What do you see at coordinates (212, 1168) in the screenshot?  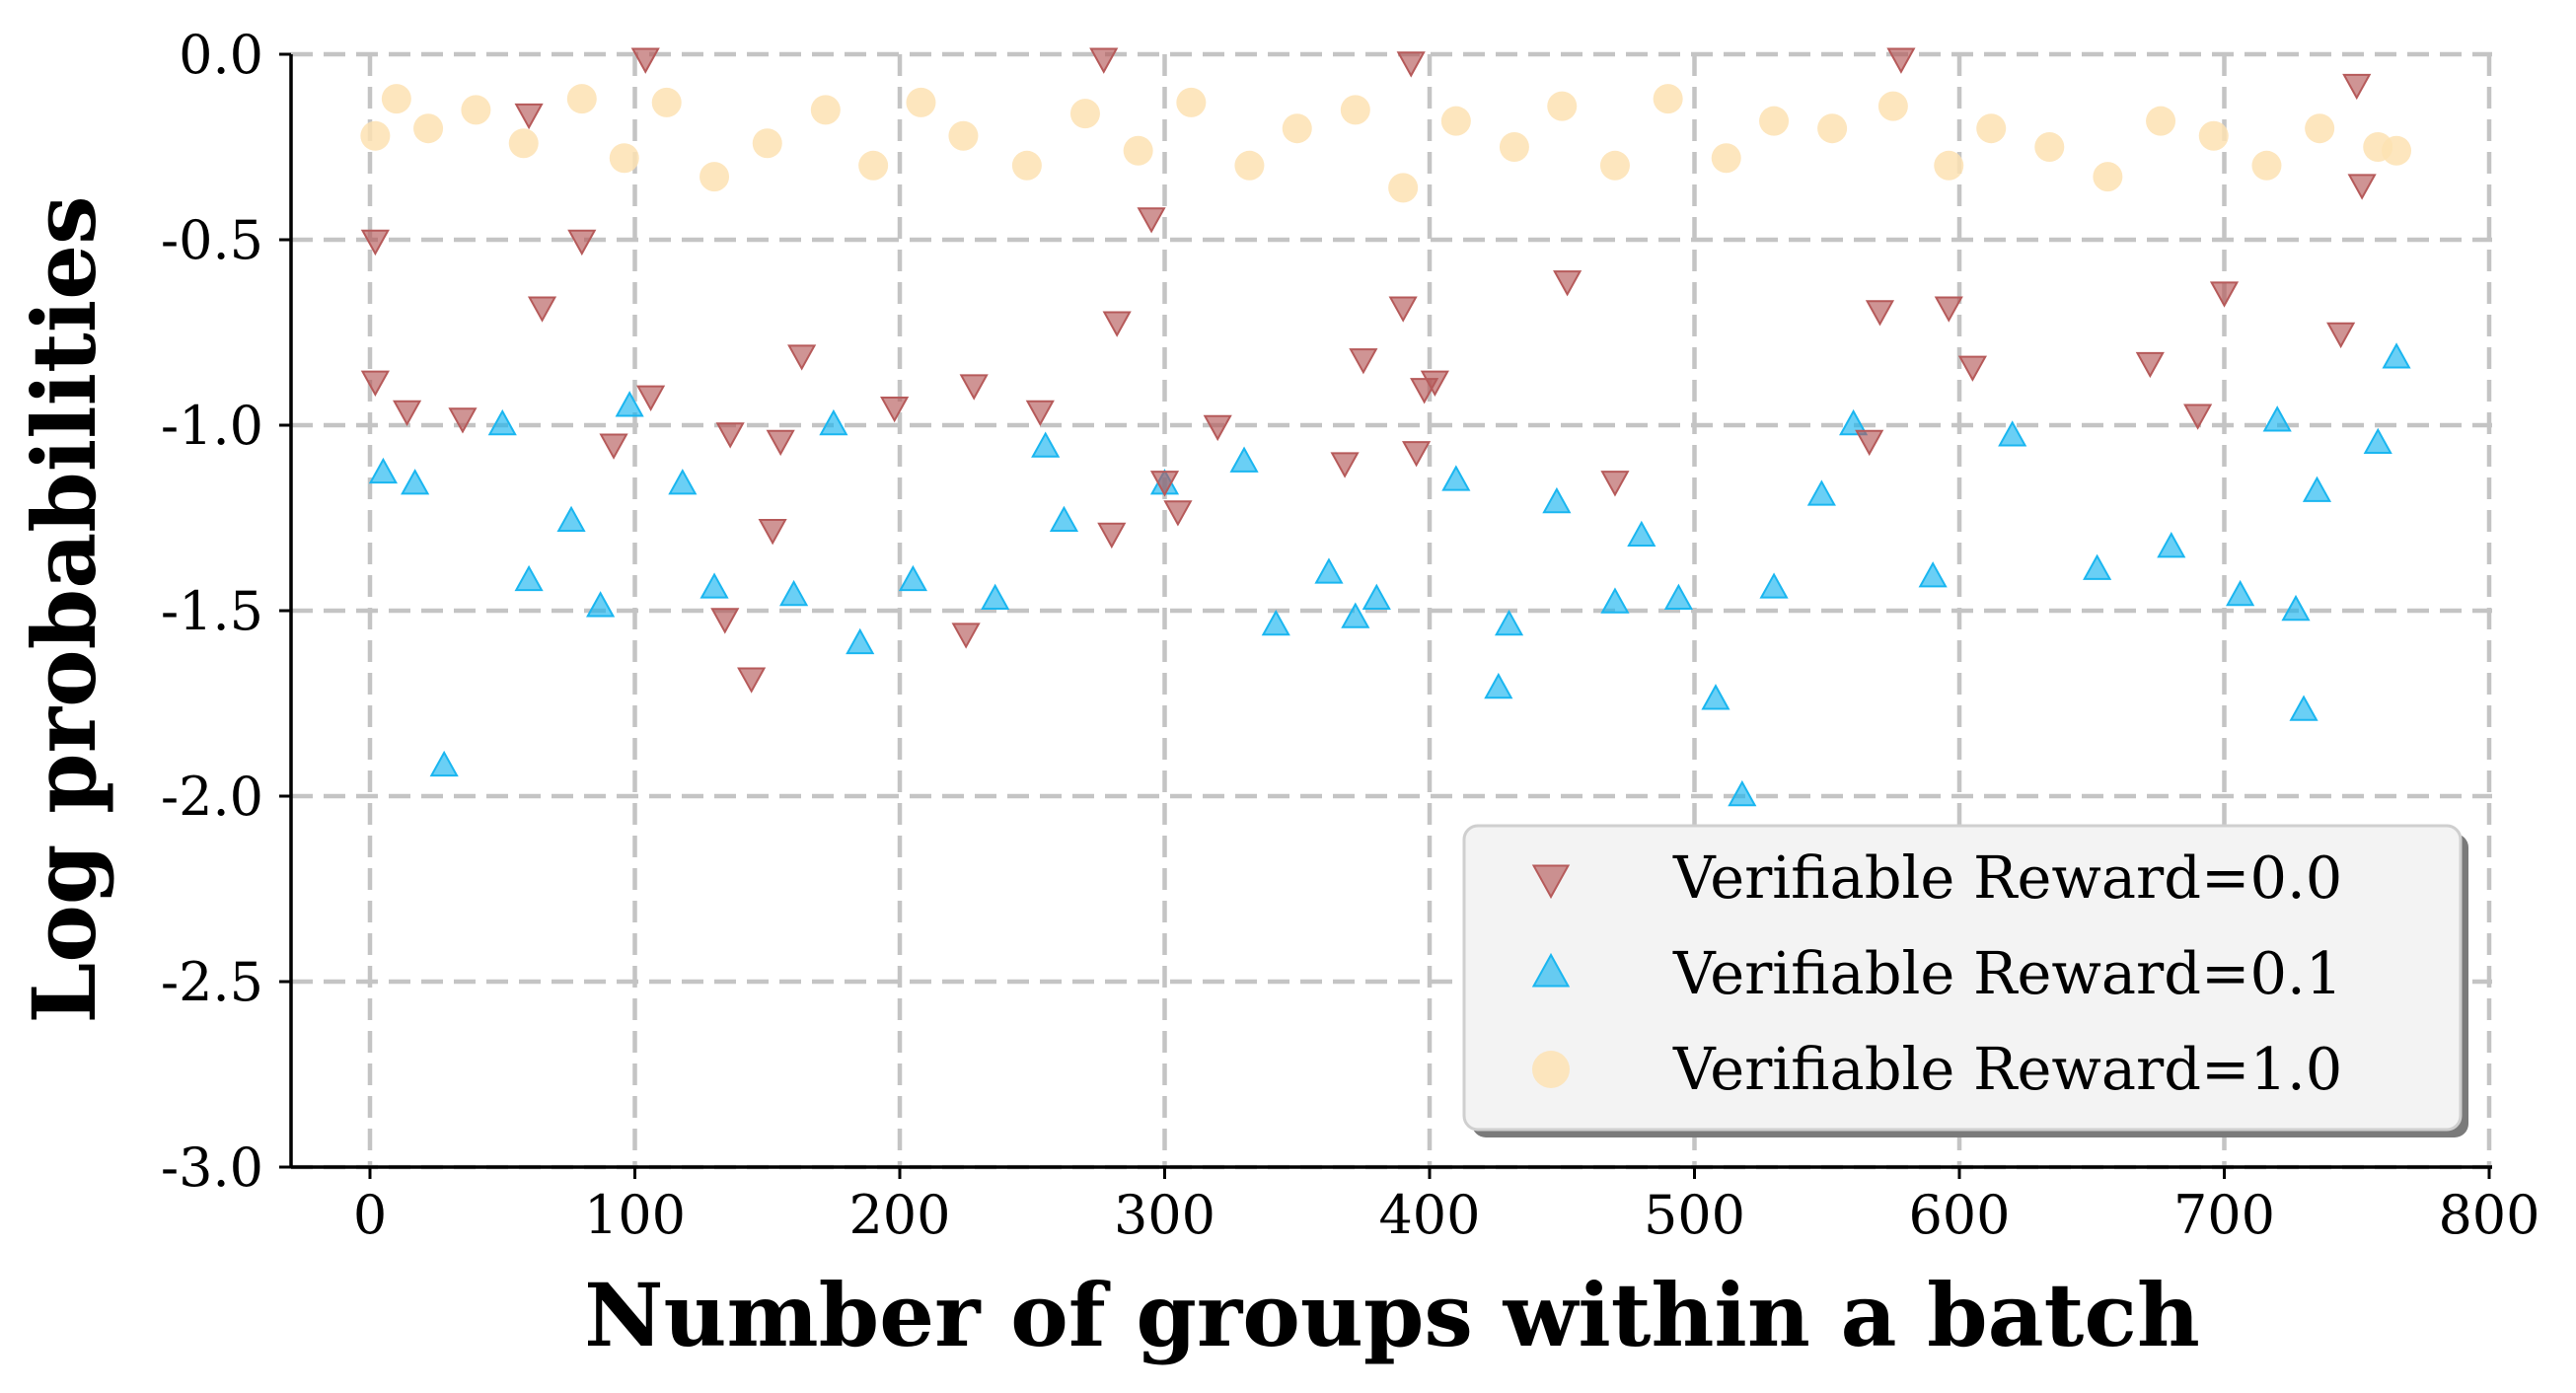 I see `y-tick-label: -3.0` at bounding box center [212, 1168].